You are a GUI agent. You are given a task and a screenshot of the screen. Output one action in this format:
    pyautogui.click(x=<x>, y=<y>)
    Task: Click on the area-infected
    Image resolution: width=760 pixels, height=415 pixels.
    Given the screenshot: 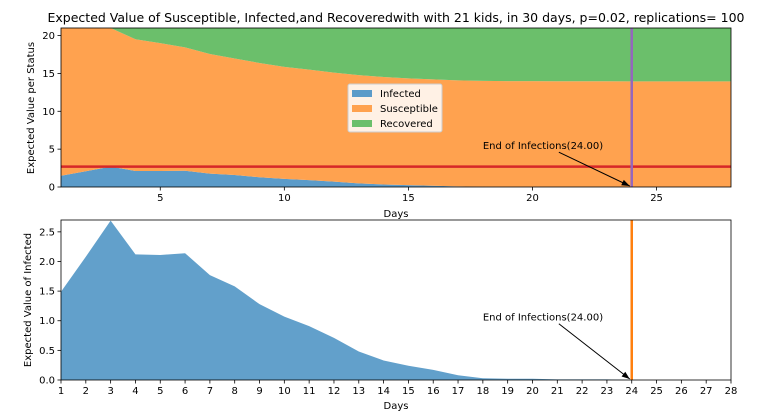 What is the action you would take?
    pyautogui.click(x=396, y=176)
    